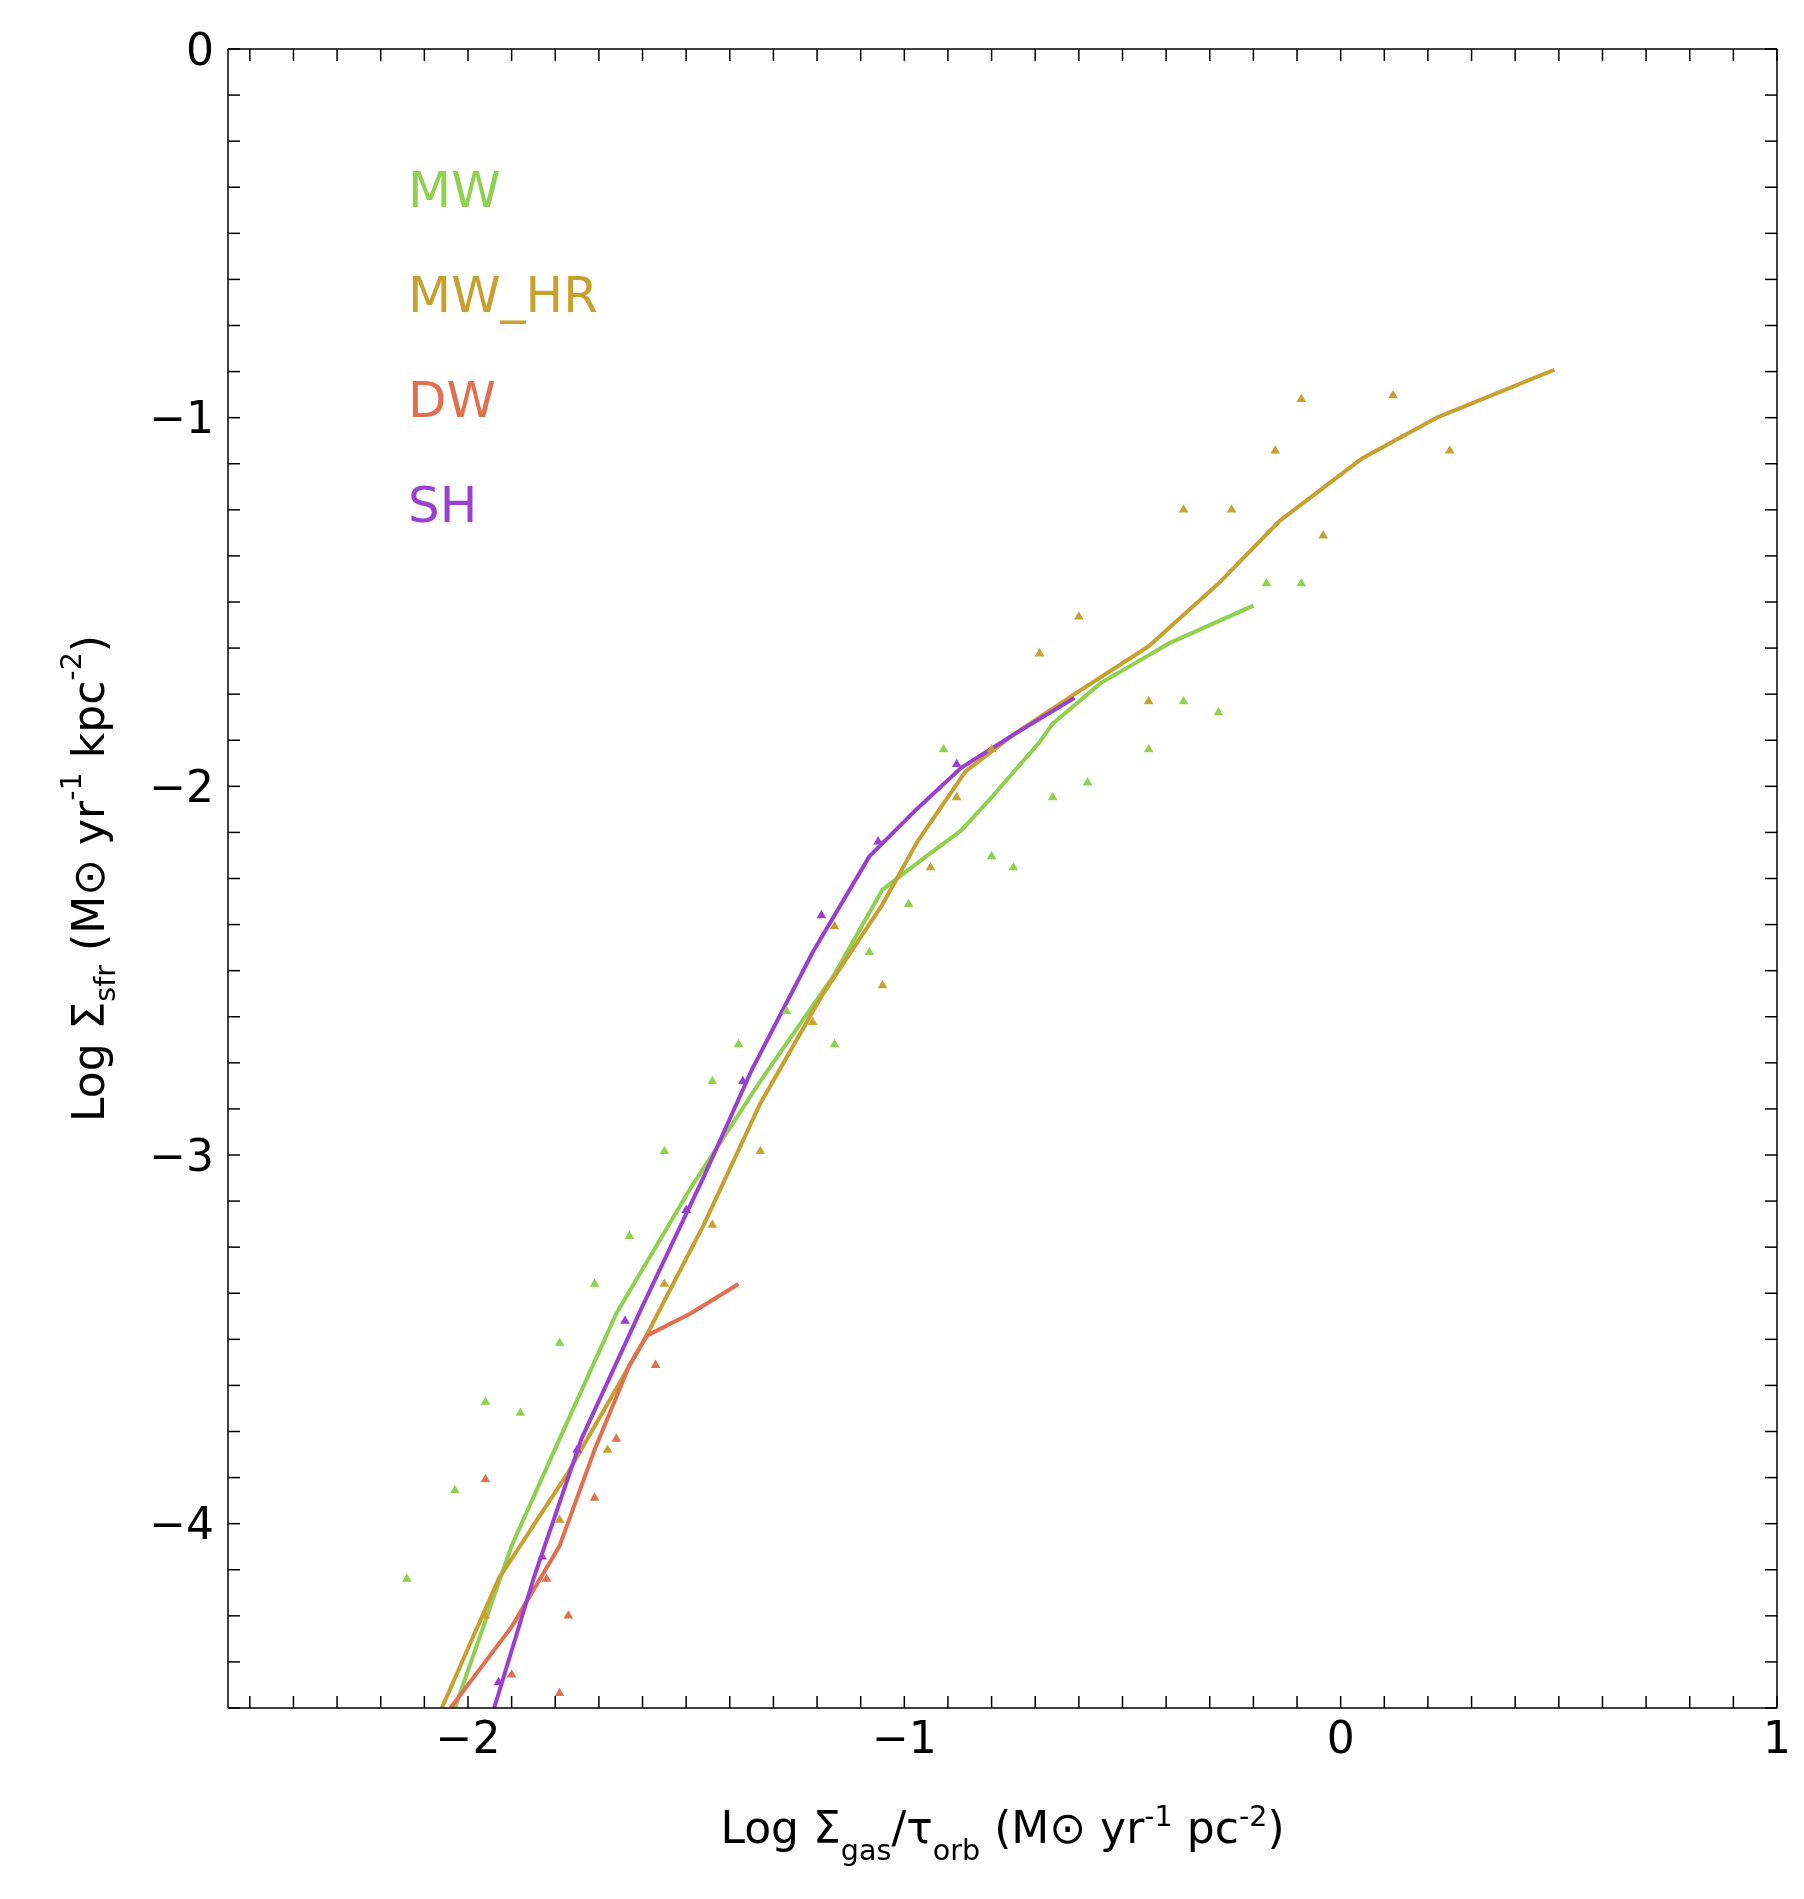 The width and height of the screenshot is (1804, 1899). Describe the element at coordinates (443, 505) in the screenshot. I see `text: SH` at that location.